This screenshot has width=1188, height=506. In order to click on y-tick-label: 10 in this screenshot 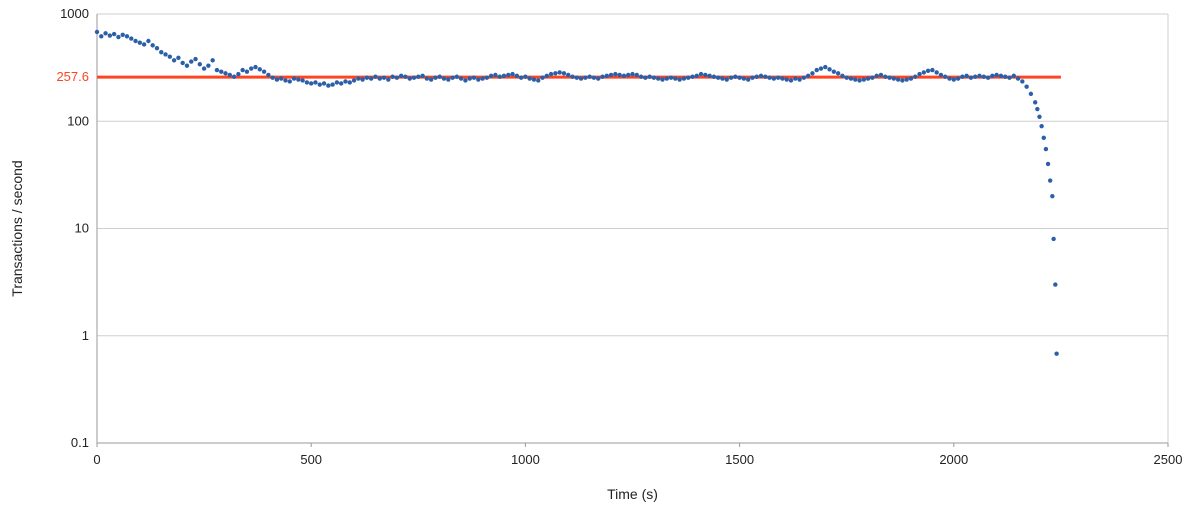, I will do `click(82, 228)`.